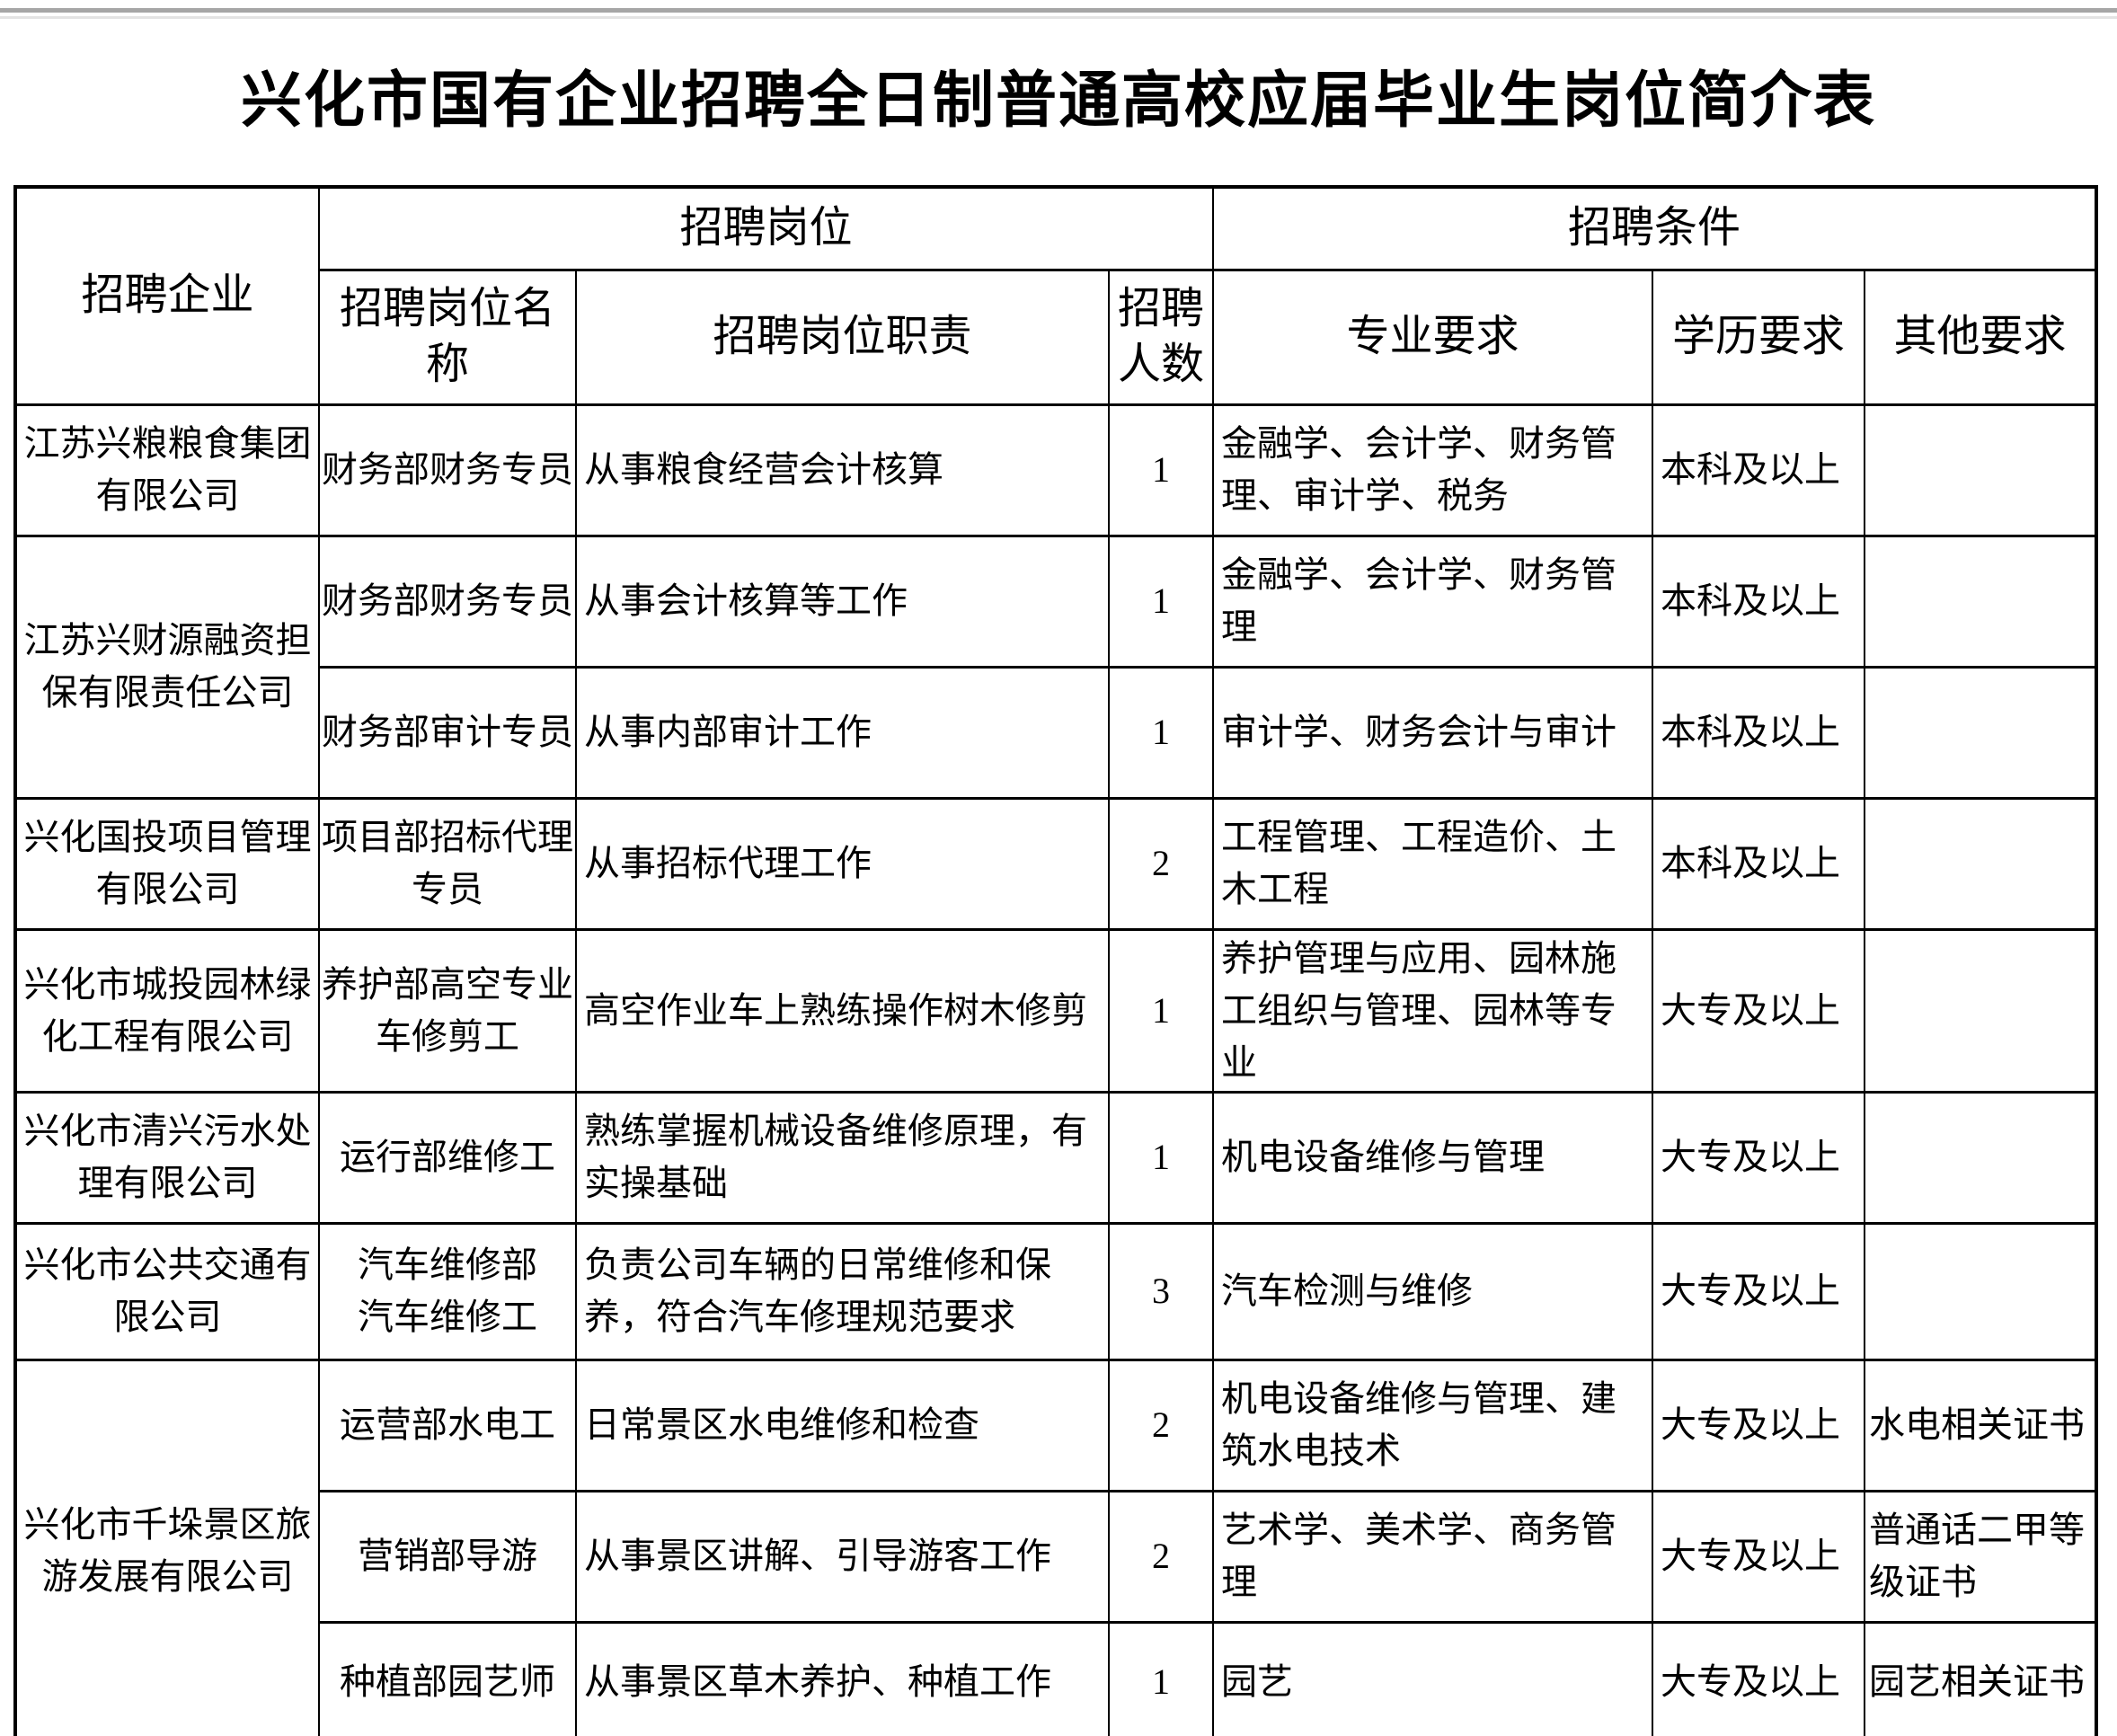 This screenshot has height=1736, width=2117. What do you see at coordinates (1981, 1556) in the screenshot?
I see `other-requirement-cell: 普通话二甲等级证书` at bounding box center [1981, 1556].